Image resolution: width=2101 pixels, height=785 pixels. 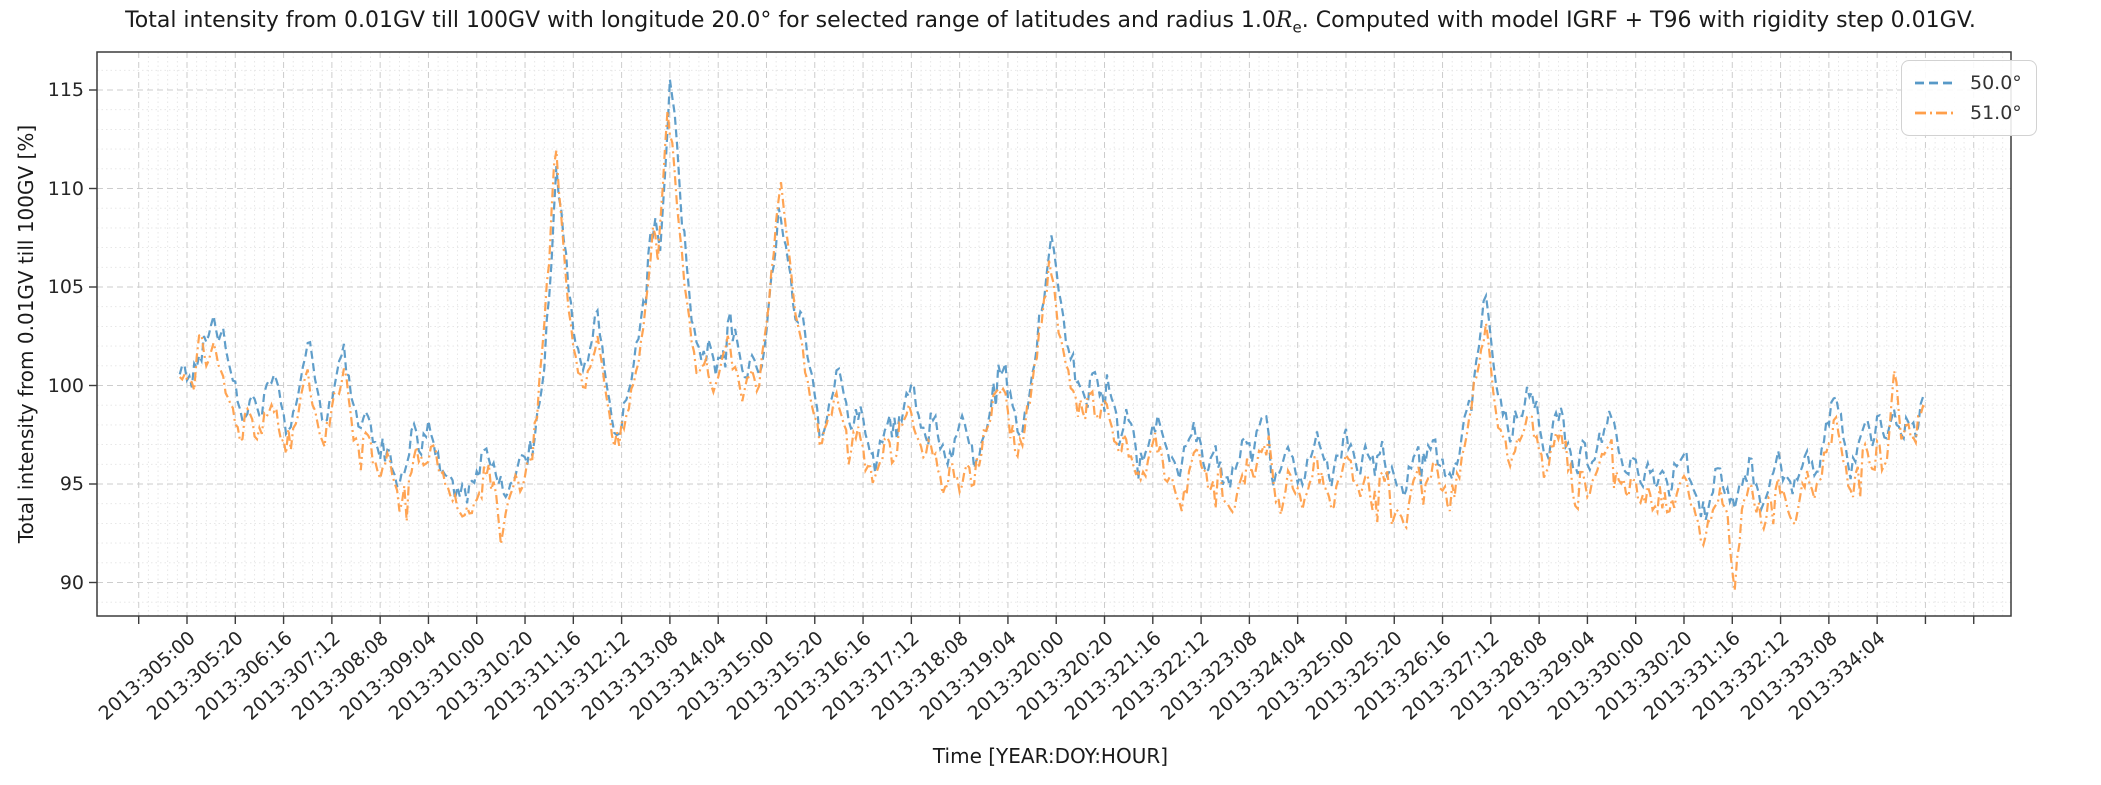 I want to click on y-tick-label: 90, so click(x=71, y=582).